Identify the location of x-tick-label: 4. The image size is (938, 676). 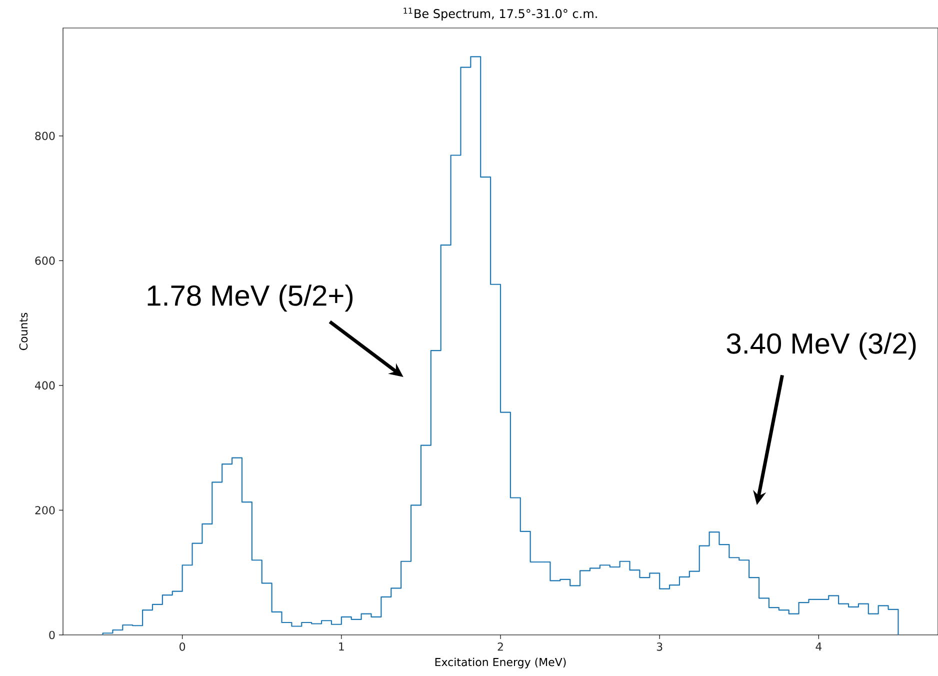
(819, 646).